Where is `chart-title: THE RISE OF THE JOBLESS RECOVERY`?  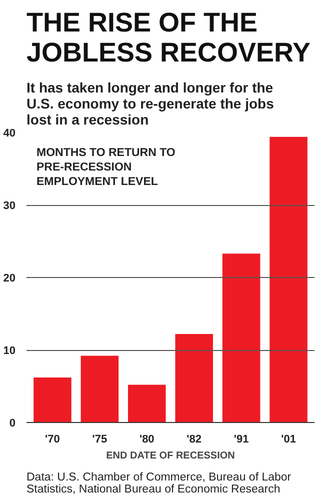 chart-title: THE RISE OF THE JOBLESS RECOVERY is located at coordinates (168, 38).